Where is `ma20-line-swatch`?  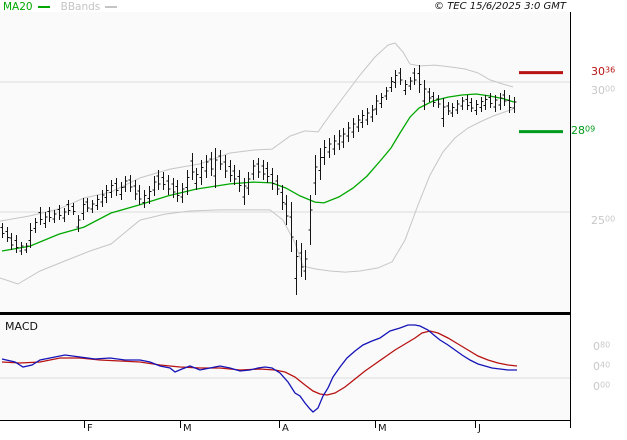
ma20-line-swatch is located at coordinates (43, 7).